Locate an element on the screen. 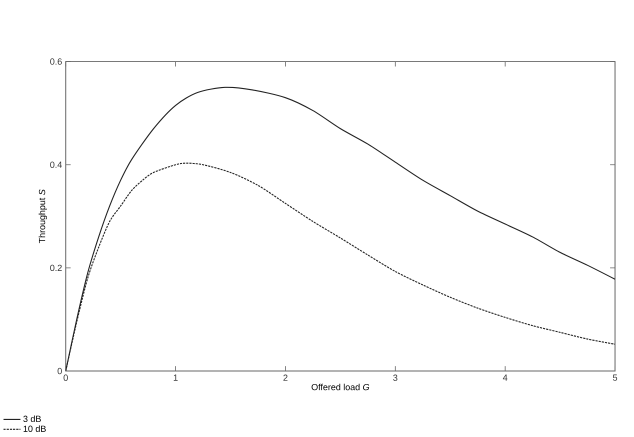  y-axis-title: Throughput S is located at coordinates (42, 216).